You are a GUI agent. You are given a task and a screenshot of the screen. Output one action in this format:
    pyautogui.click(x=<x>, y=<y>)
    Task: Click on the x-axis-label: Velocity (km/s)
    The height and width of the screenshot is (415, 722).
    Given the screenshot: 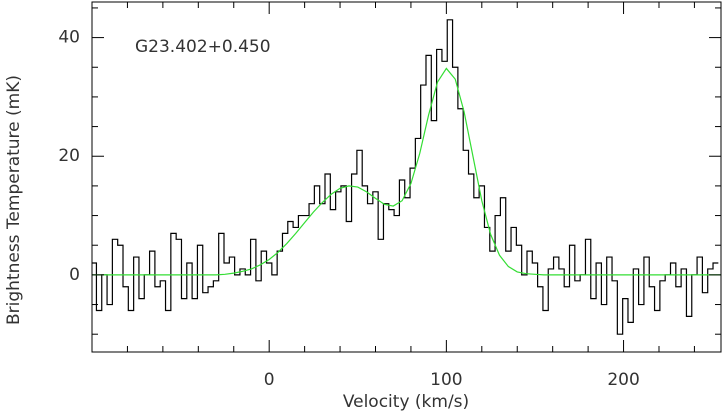 What is the action you would take?
    pyautogui.click(x=406, y=402)
    